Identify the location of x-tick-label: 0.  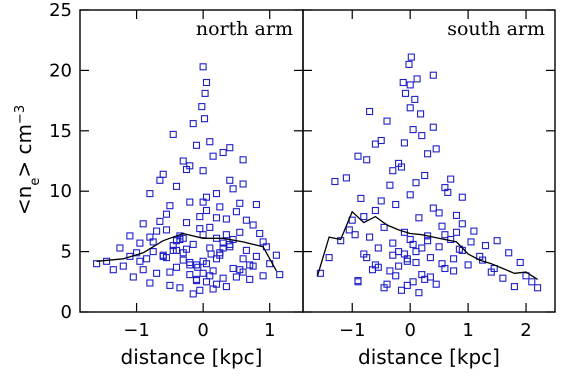
(202, 330).